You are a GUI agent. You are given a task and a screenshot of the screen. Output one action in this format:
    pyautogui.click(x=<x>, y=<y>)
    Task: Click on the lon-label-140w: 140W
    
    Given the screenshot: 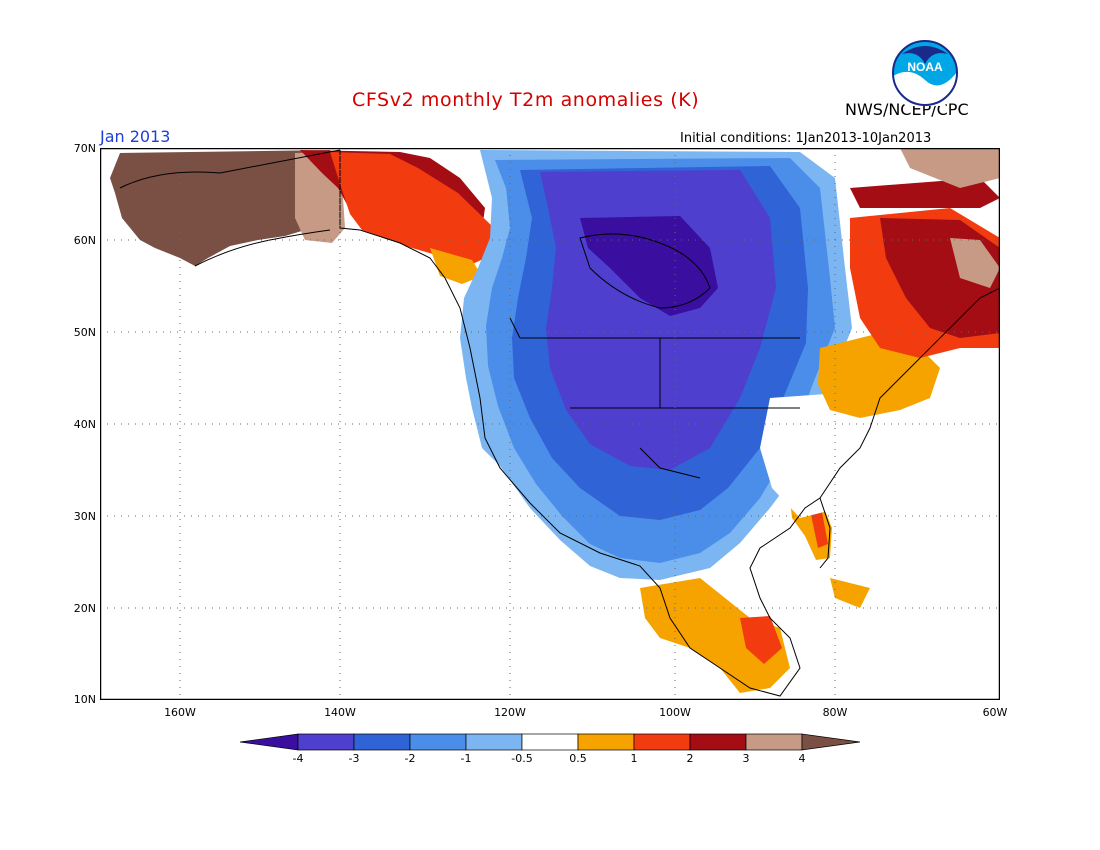 What is the action you would take?
    pyautogui.click(x=340, y=712)
    